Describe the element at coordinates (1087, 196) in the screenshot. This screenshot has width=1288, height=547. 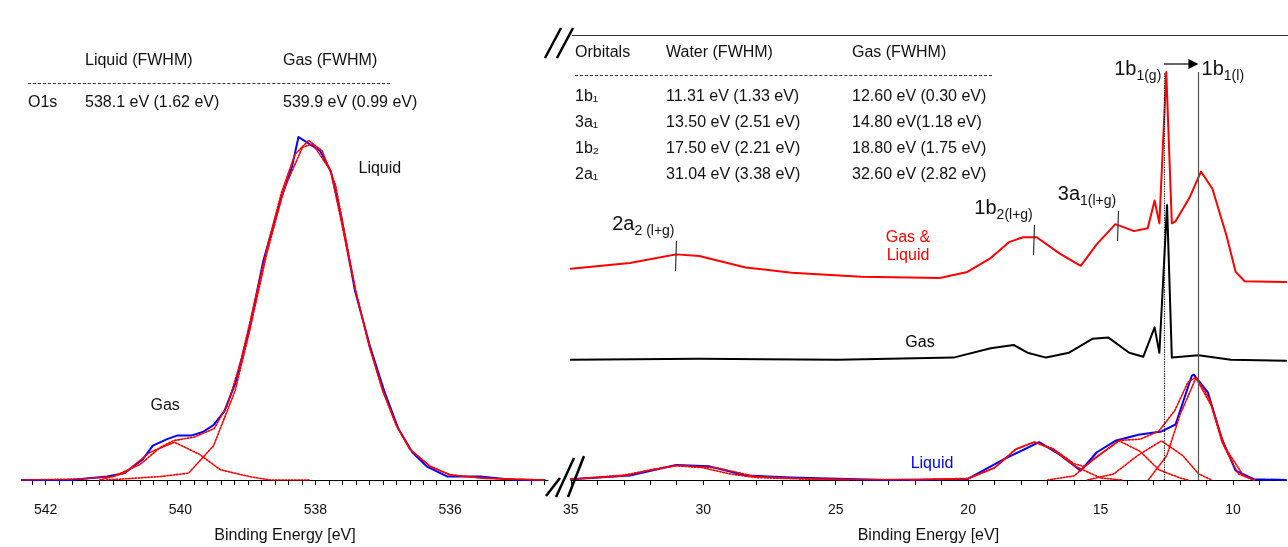
I see `annotation: 3a$_{1(l+g)}$` at that location.